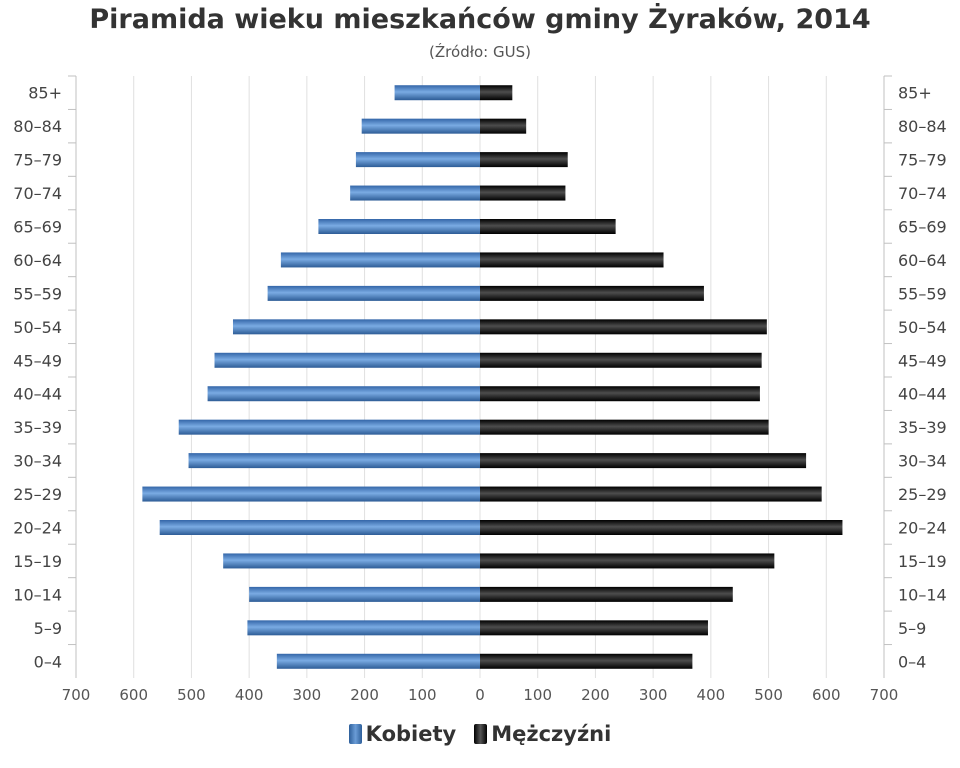 The height and width of the screenshot is (768, 960). Describe the element at coordinates (37, 360) in the screenshot. I see `category-label-left: 45–49` at that location.